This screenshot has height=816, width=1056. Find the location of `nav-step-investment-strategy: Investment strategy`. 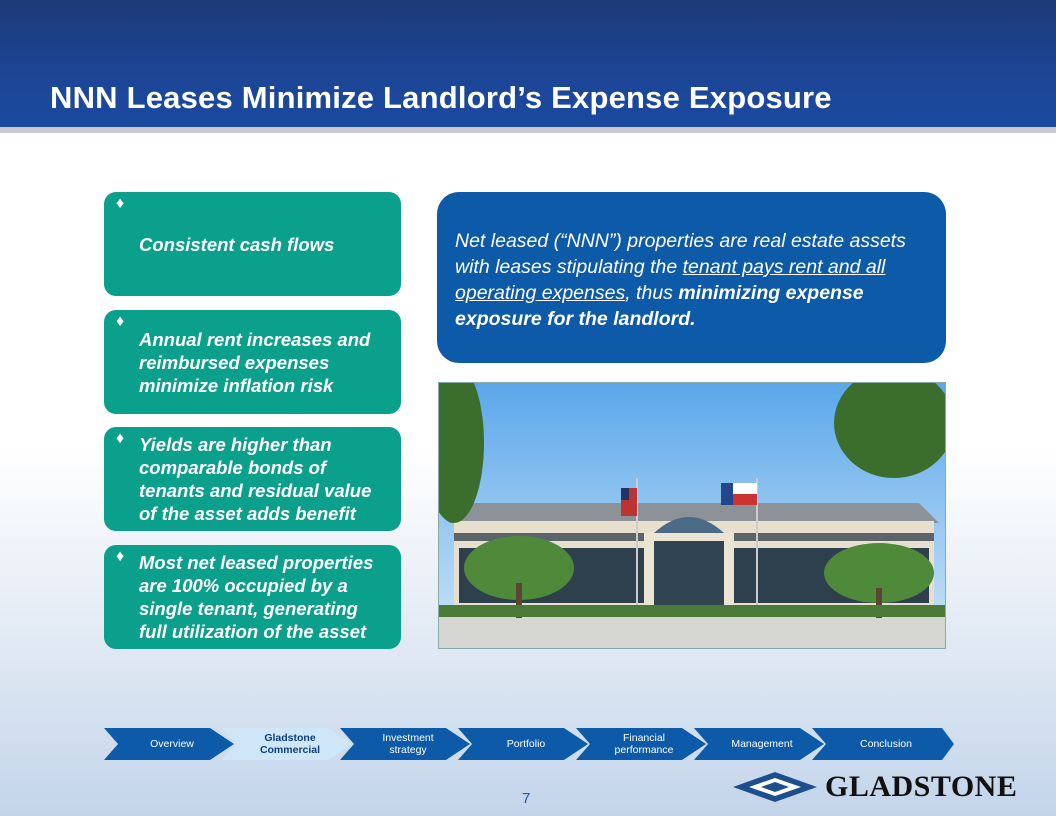

nav-step-investment-strategy: Investment strategy is located at coordinates (405, 744).